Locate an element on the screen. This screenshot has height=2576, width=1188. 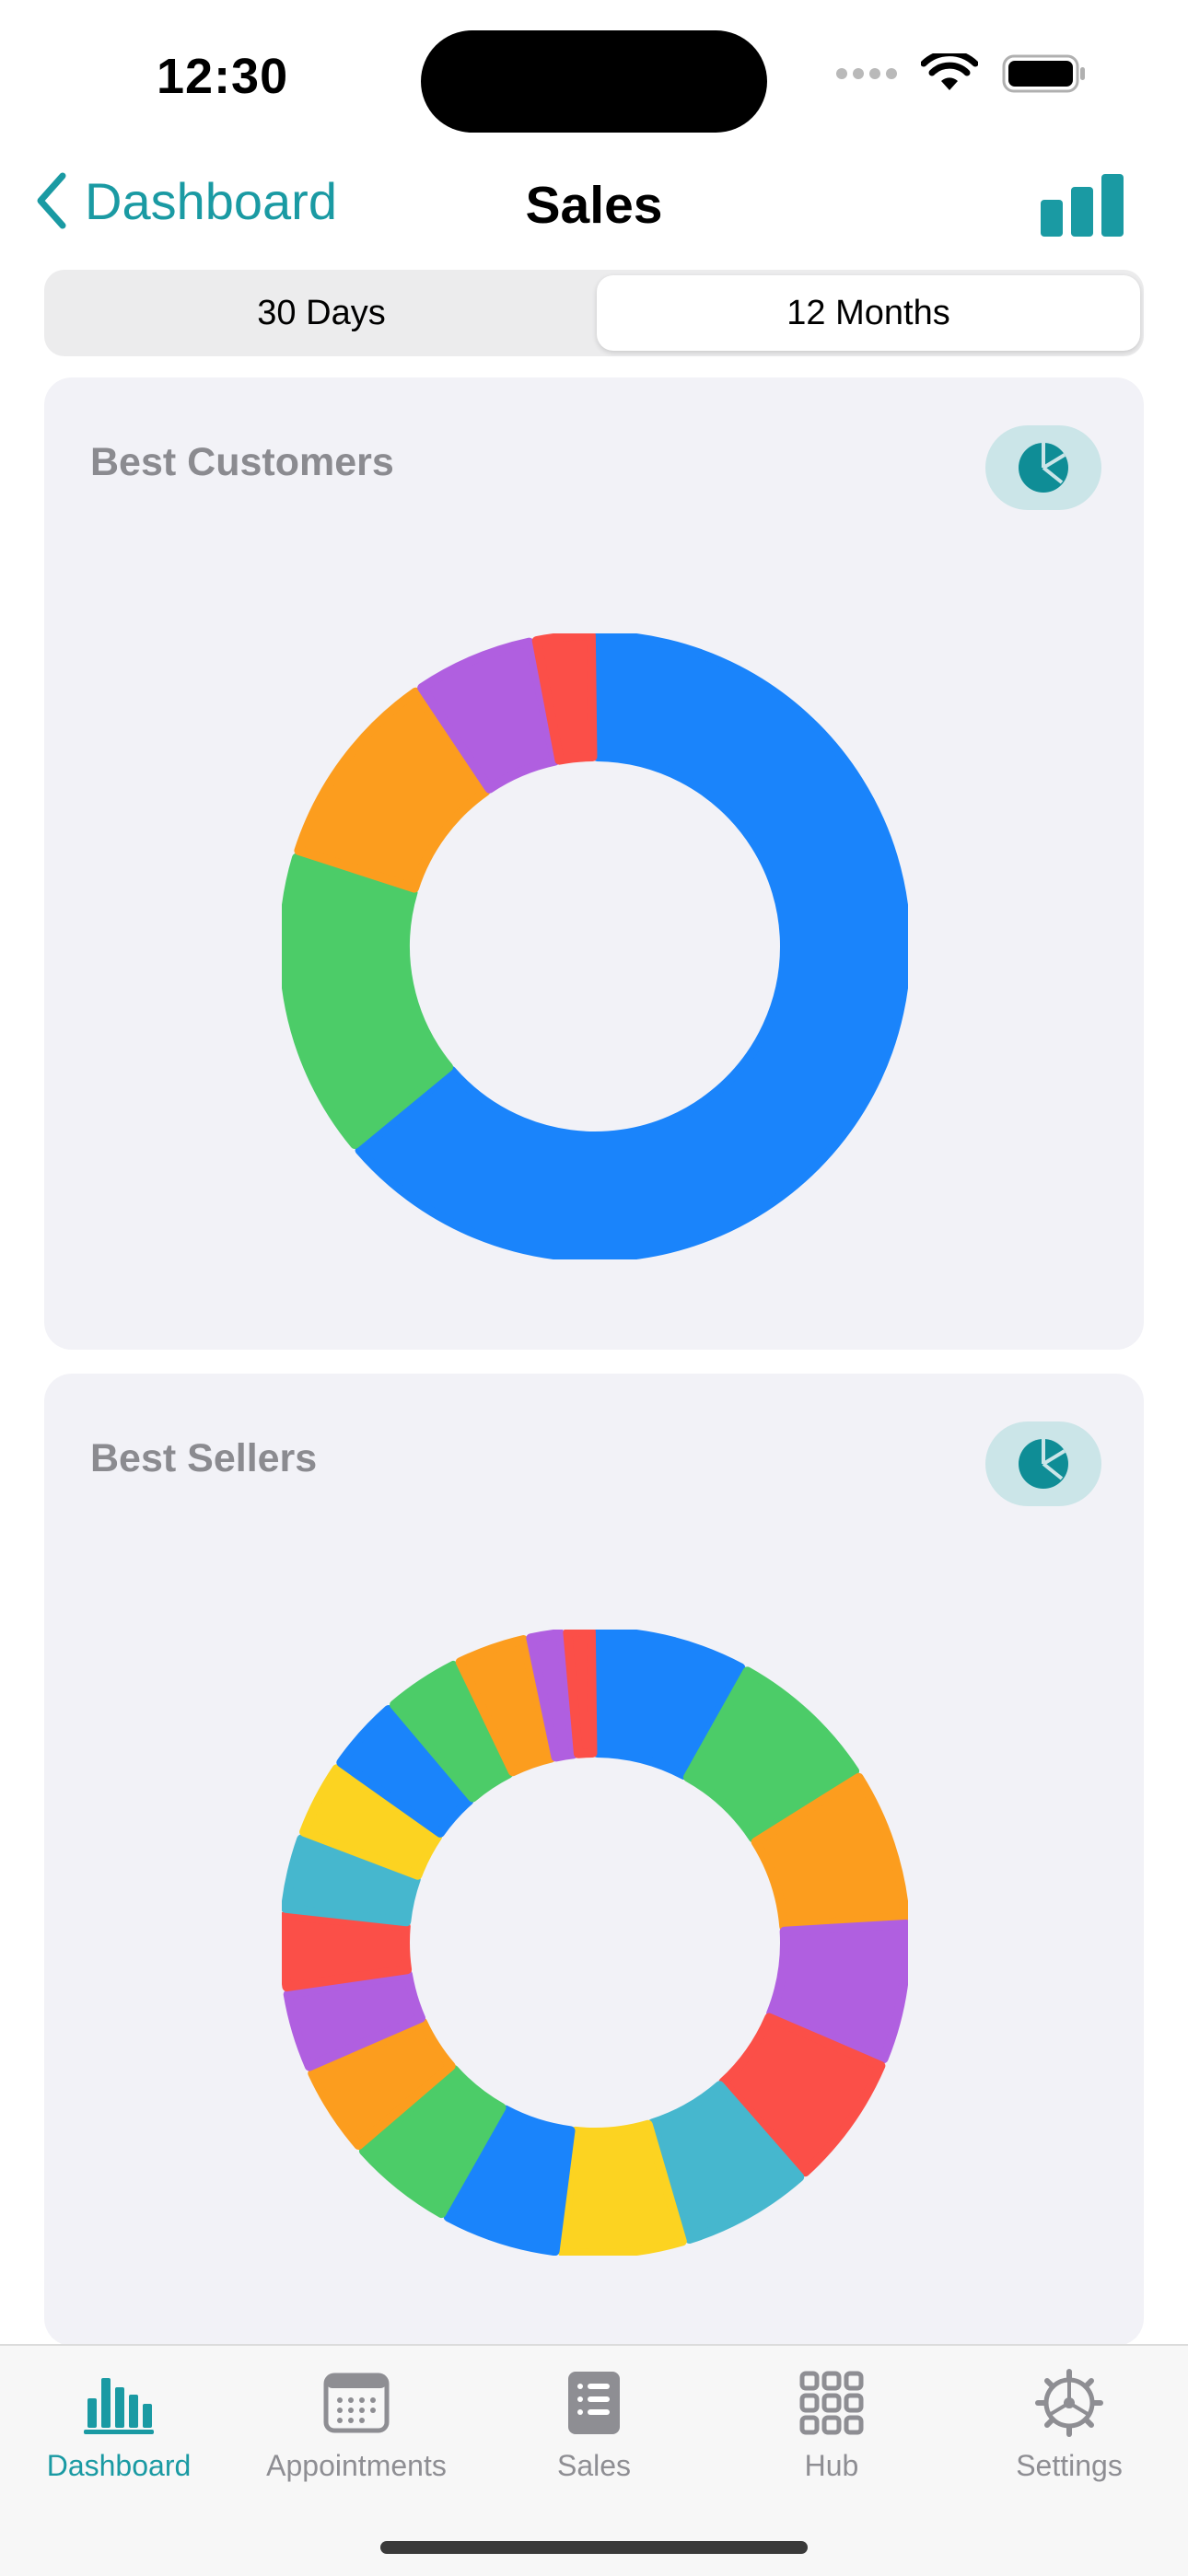
back-button-label: Dashboard is located at coordinates (211, 200).